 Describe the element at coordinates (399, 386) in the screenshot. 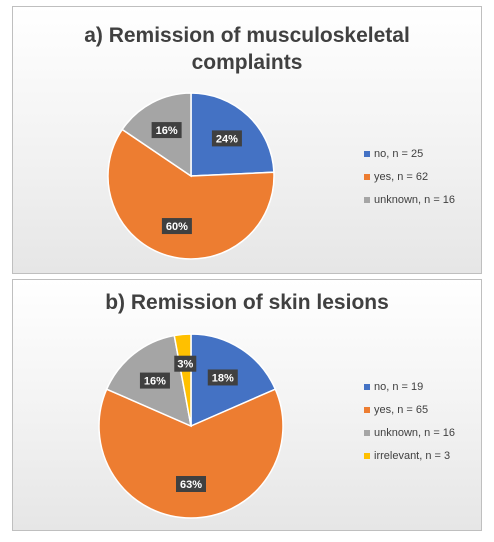

I see `legend-label-no: no, n = 19` at that location.